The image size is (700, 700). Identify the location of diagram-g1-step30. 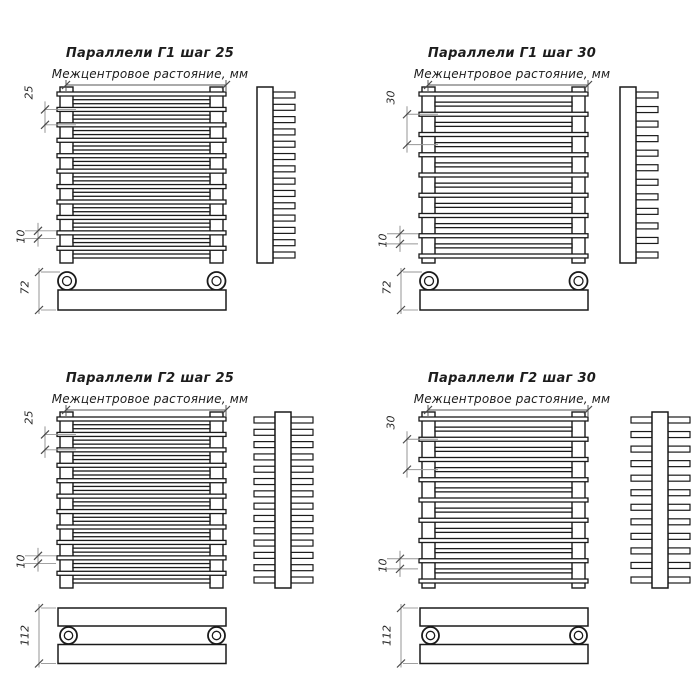
(523, 197).